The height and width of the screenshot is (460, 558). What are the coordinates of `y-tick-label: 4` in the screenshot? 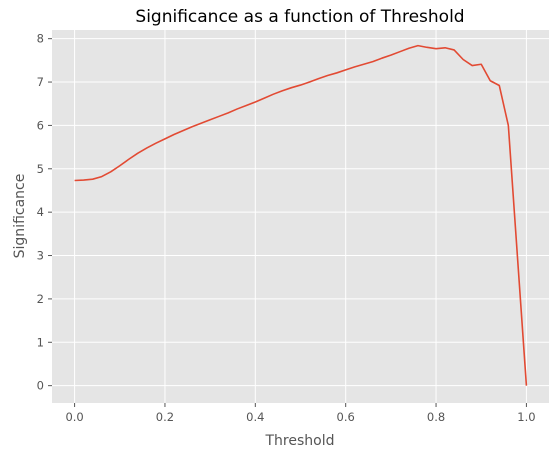 It's located at (40, 212).